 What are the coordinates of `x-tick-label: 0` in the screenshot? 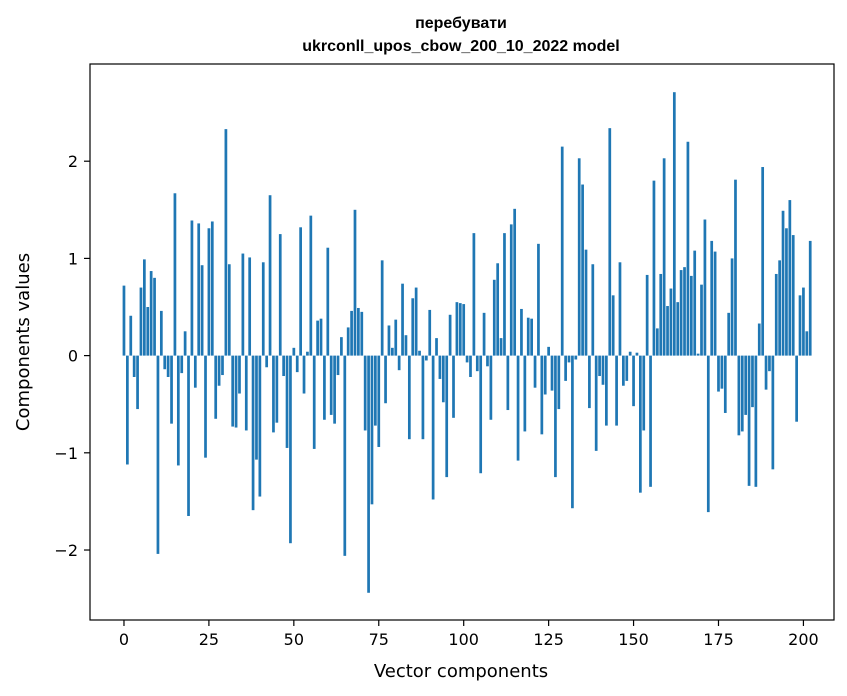 It's located at (124, 639).